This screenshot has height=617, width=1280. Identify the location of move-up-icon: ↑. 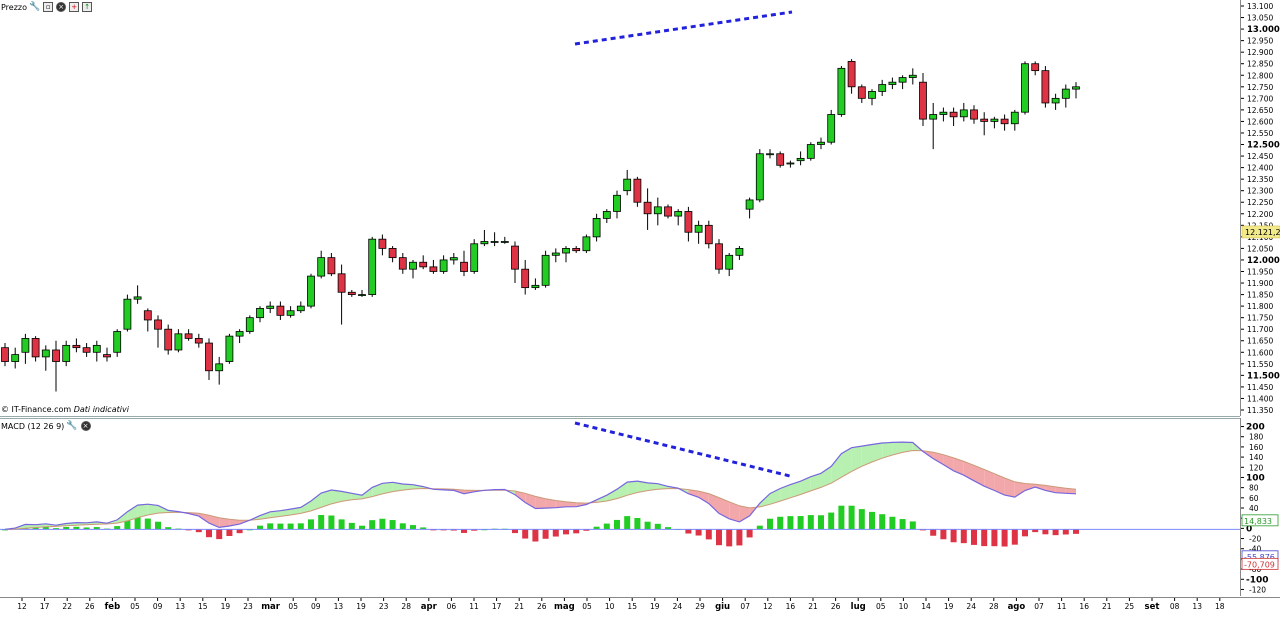
(87, 7).